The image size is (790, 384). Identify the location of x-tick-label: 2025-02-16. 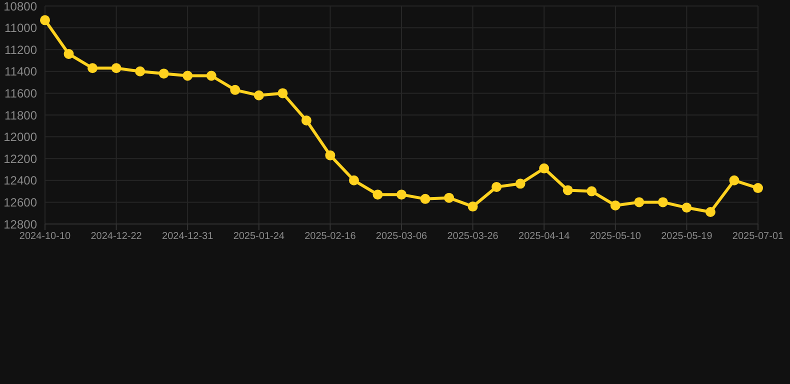
(330, 236).